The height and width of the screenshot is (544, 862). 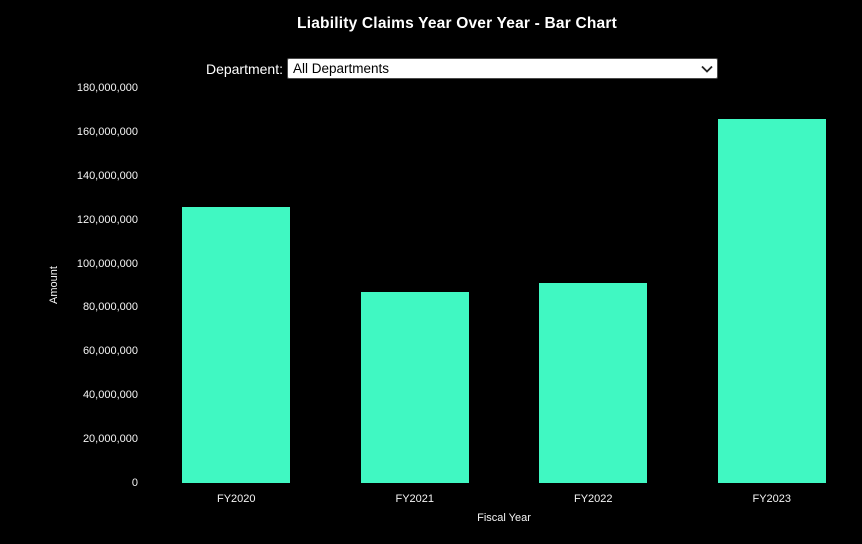 What do you see at coordinates (244, 69) in the screenshot?
I see `department-label: Department:` at bounding box center [244, 69].